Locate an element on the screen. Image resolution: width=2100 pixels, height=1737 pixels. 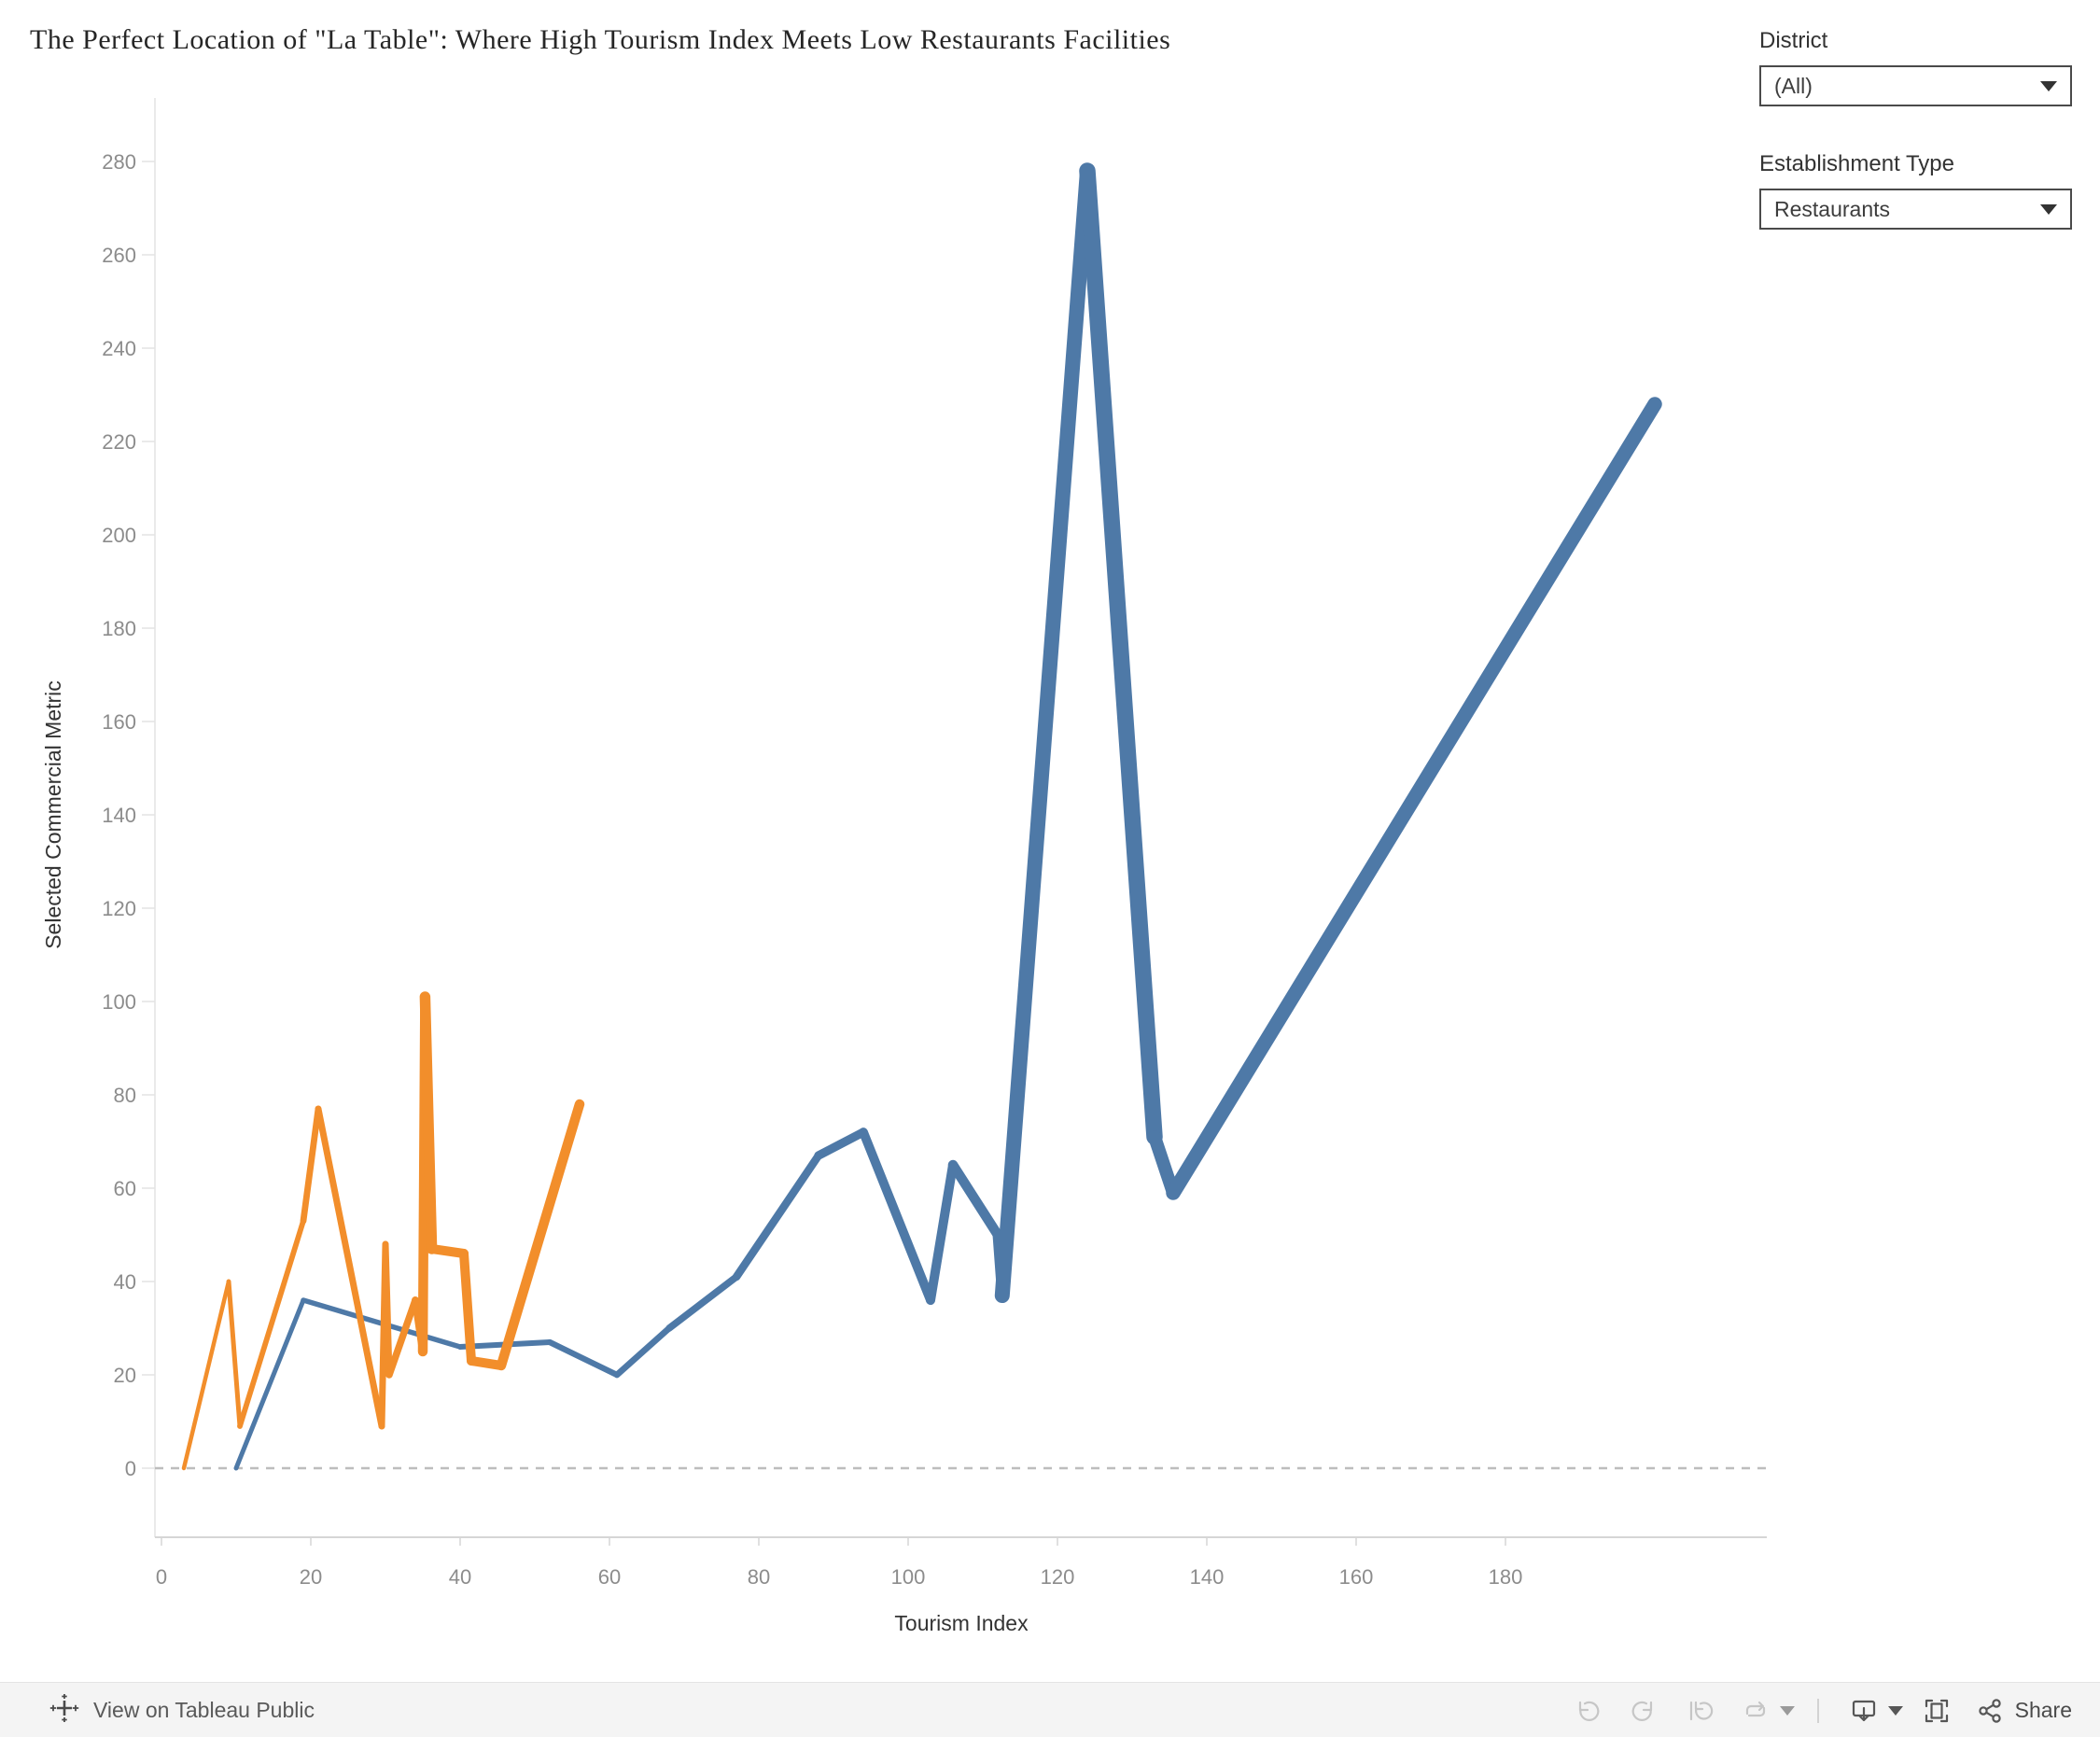
y-tick-label: 280 is located at coordinates (119, 162).